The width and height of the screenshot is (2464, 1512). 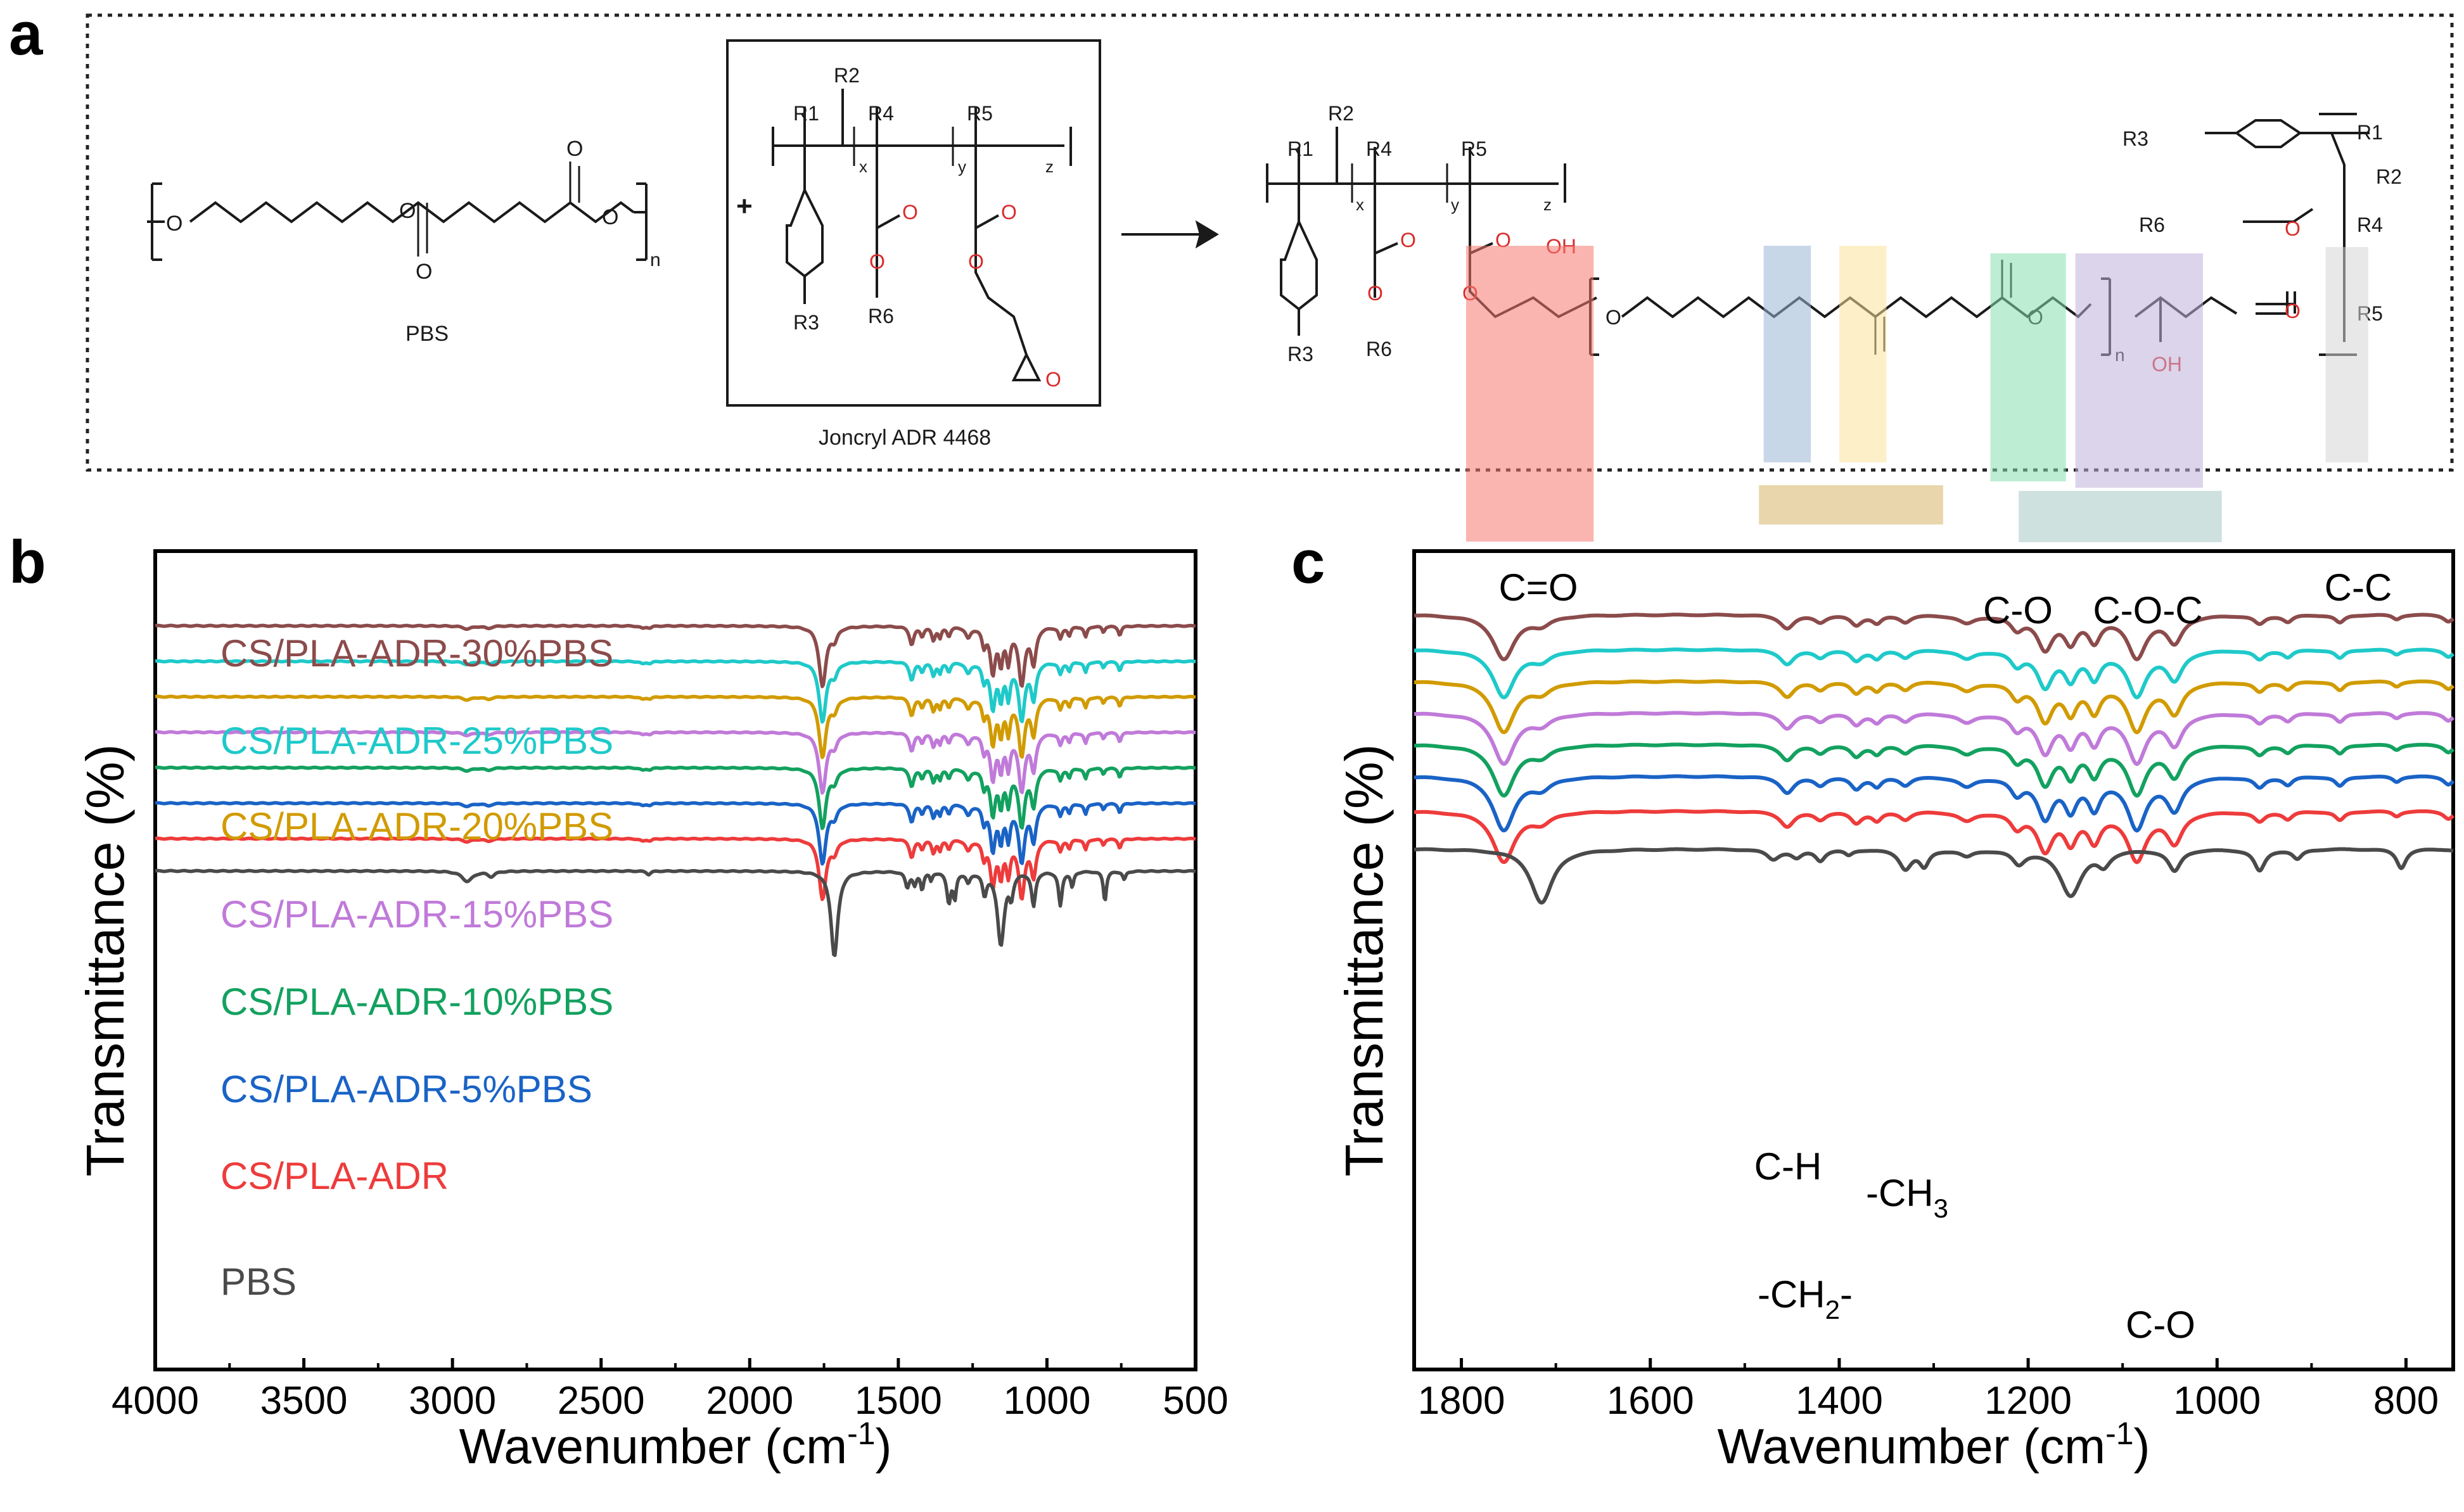 What do you see at coordinates (1788, 1166) in the screenshot?
I see `band-label: C-H` at bounding box center [1788, 1166].